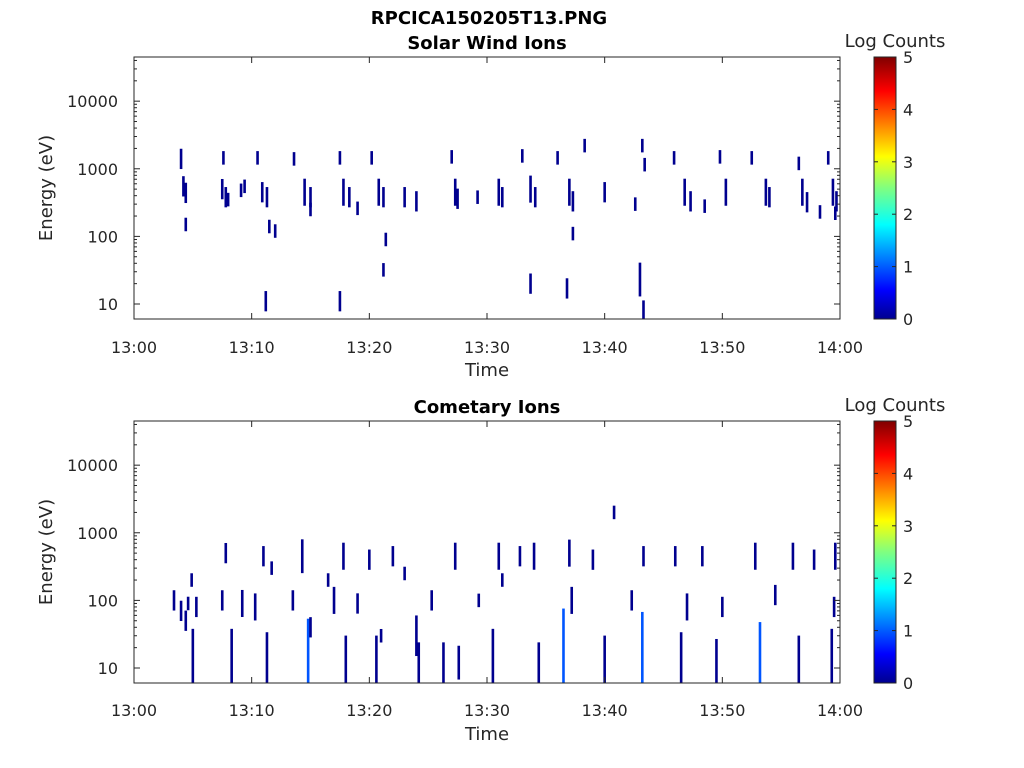 Image resolution: width=1024 pixels, height=768 pixels. I want to click on colorbar-tick-label: 2, so click(908, 214).